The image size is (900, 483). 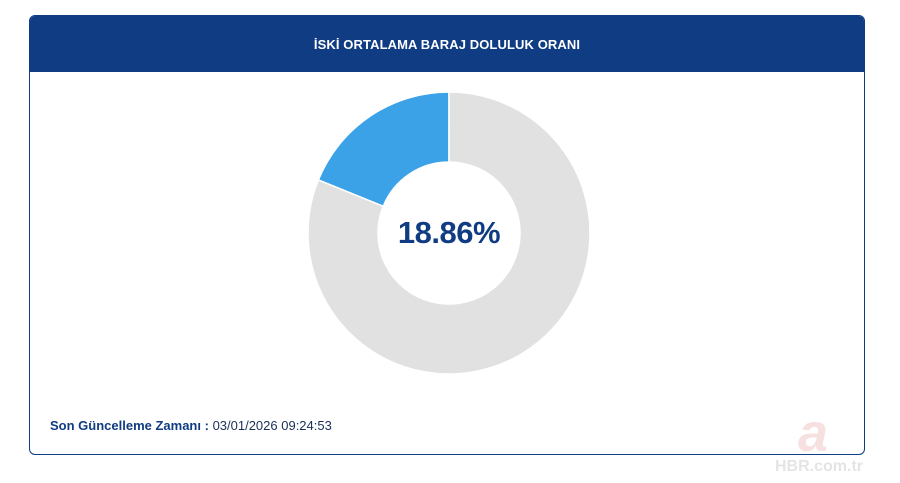 What do you see at coordinates (383, 150) in the screenshot?
I see `donut-slice-filled` at bounding box center [383, 150].